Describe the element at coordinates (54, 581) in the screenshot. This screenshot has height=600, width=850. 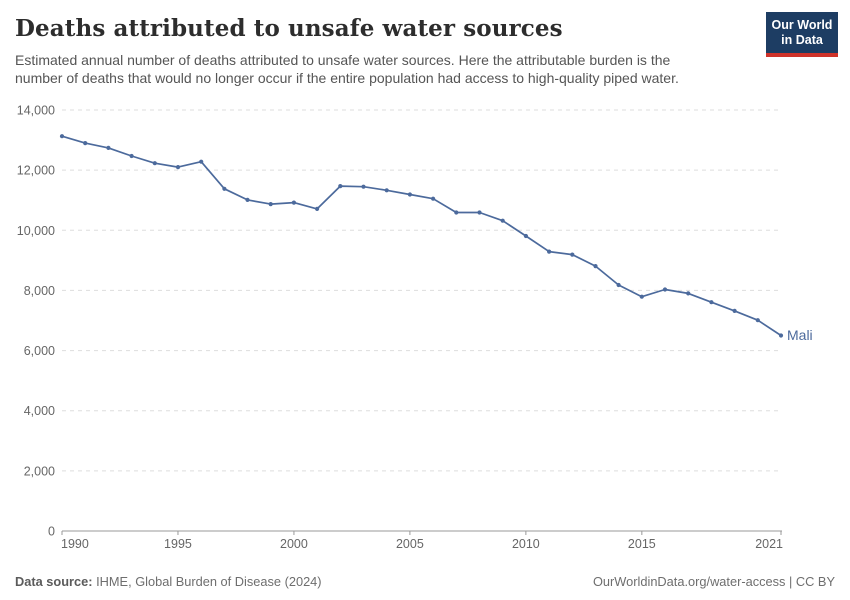
I see `data-source-label: Data source:` at that location.